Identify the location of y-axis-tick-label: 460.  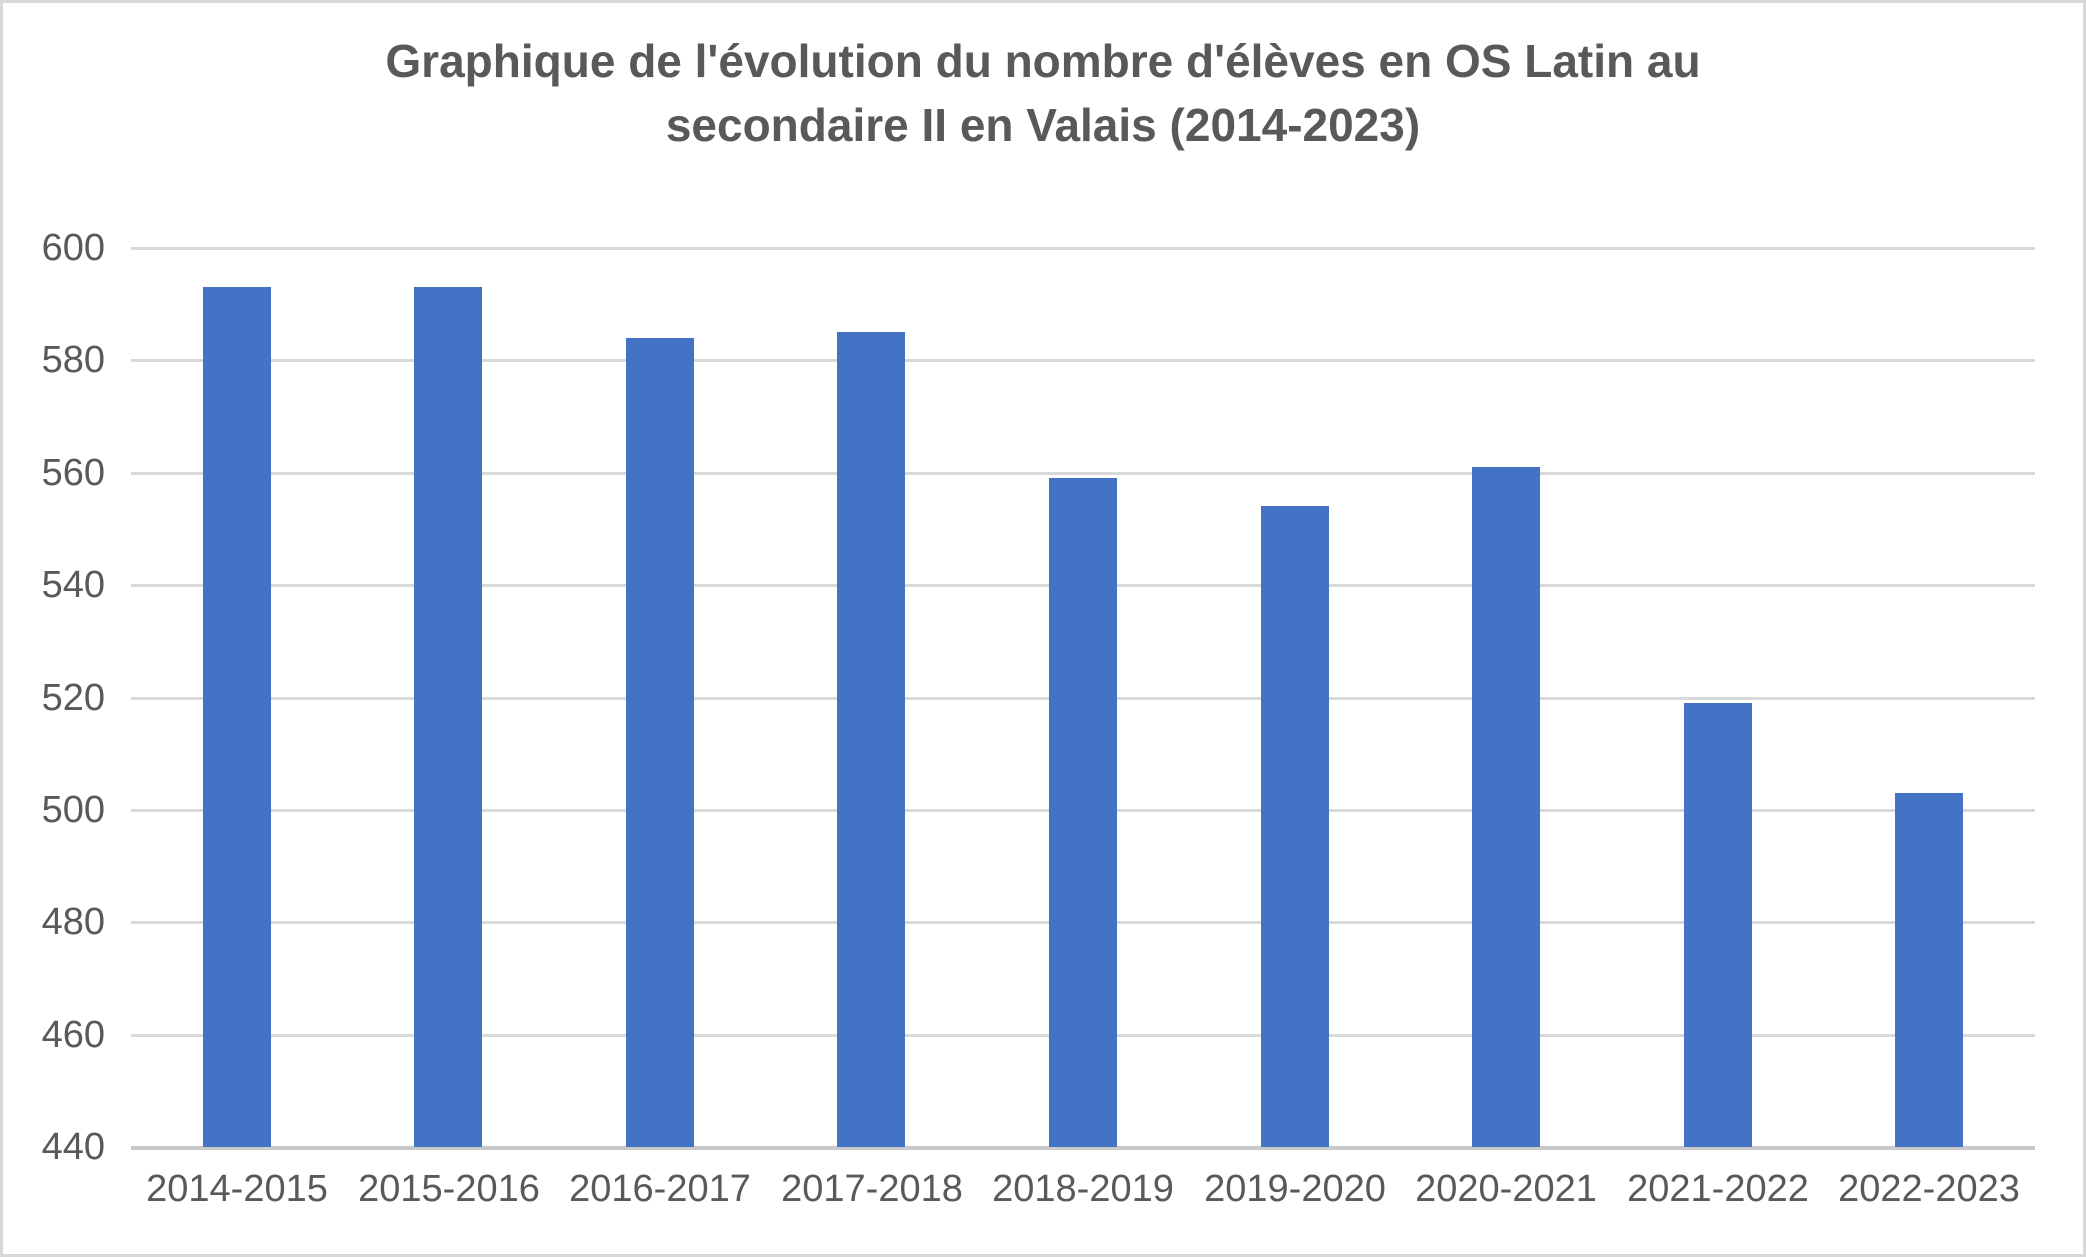
(73, 1035).